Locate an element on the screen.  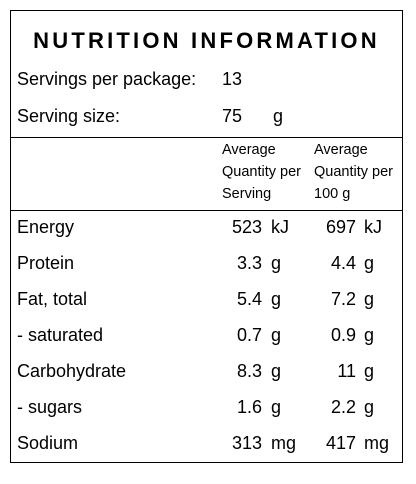
header-per-100g-line: Quantity per is located at coordinates (353, 172).